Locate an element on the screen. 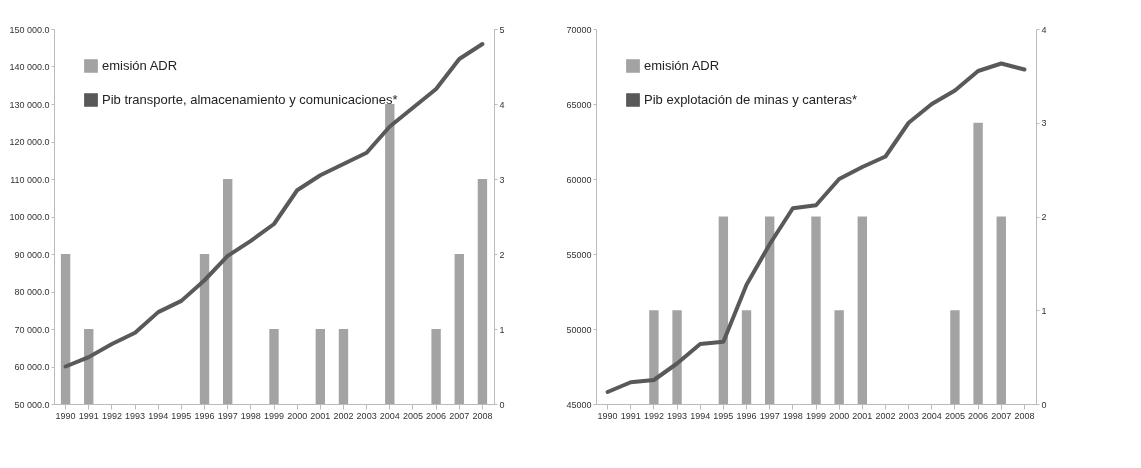 The height and width of the screenshot is (468, 1141). y-tick-label: 70000 is located at coordinates (579, 29).